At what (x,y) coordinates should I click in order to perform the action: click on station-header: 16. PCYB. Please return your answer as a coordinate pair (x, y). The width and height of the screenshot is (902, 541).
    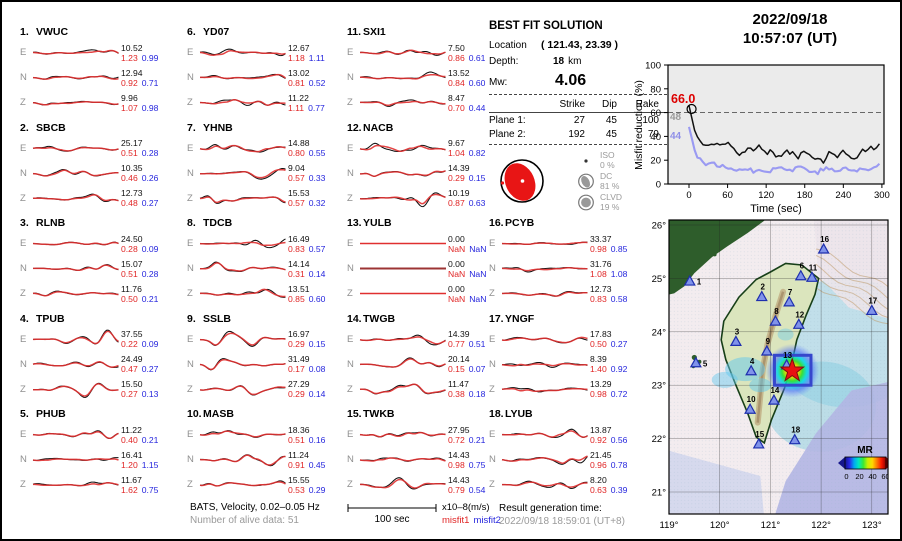
    Looking at the image, I should click on (512, 223).